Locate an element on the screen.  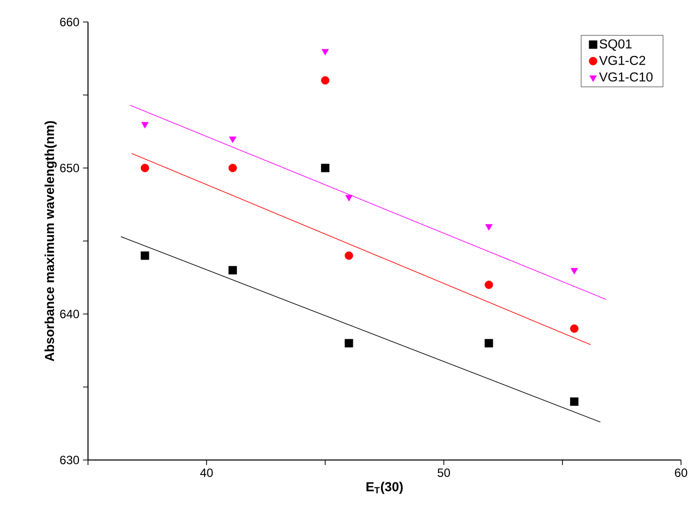
x-axis-title: E$_{T}$(30) is located at coordinates (384, 488).